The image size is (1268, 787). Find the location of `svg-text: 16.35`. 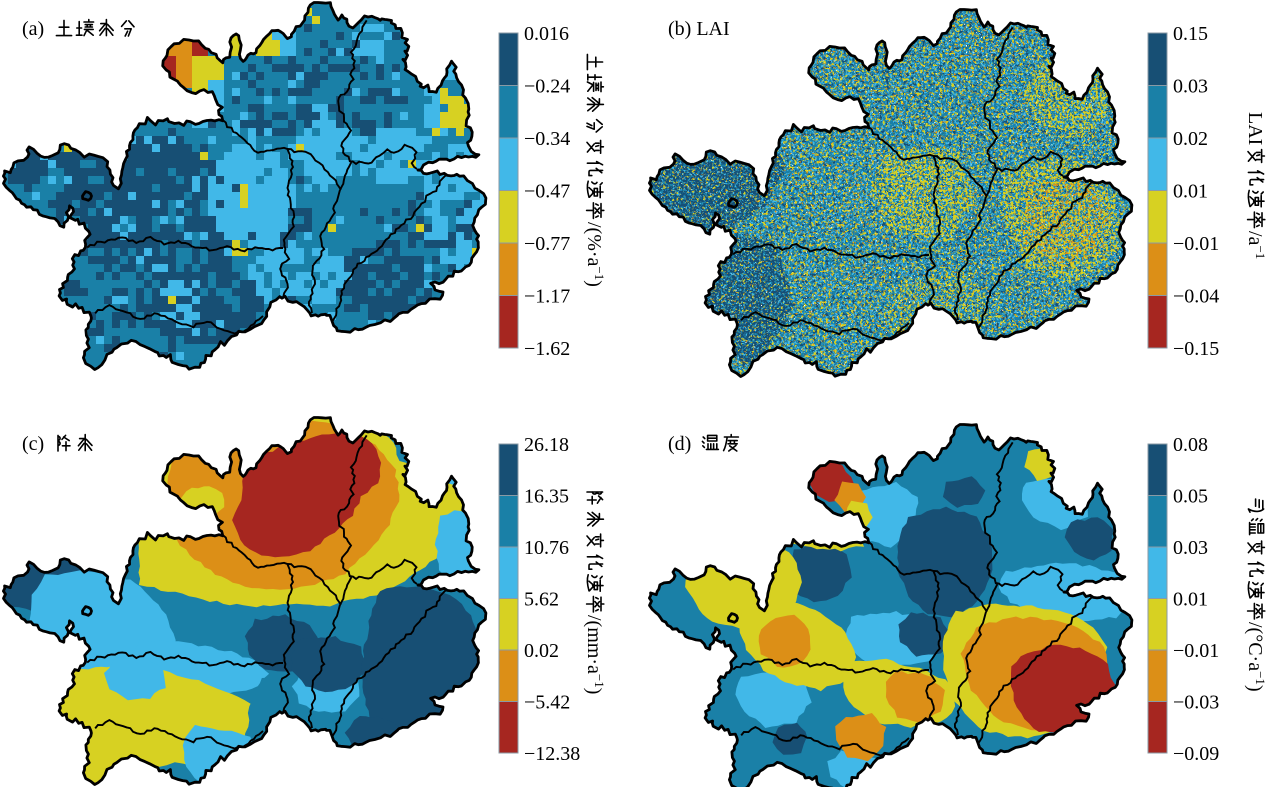

svg-text: 16.35 is located at coordinates (546, 497).